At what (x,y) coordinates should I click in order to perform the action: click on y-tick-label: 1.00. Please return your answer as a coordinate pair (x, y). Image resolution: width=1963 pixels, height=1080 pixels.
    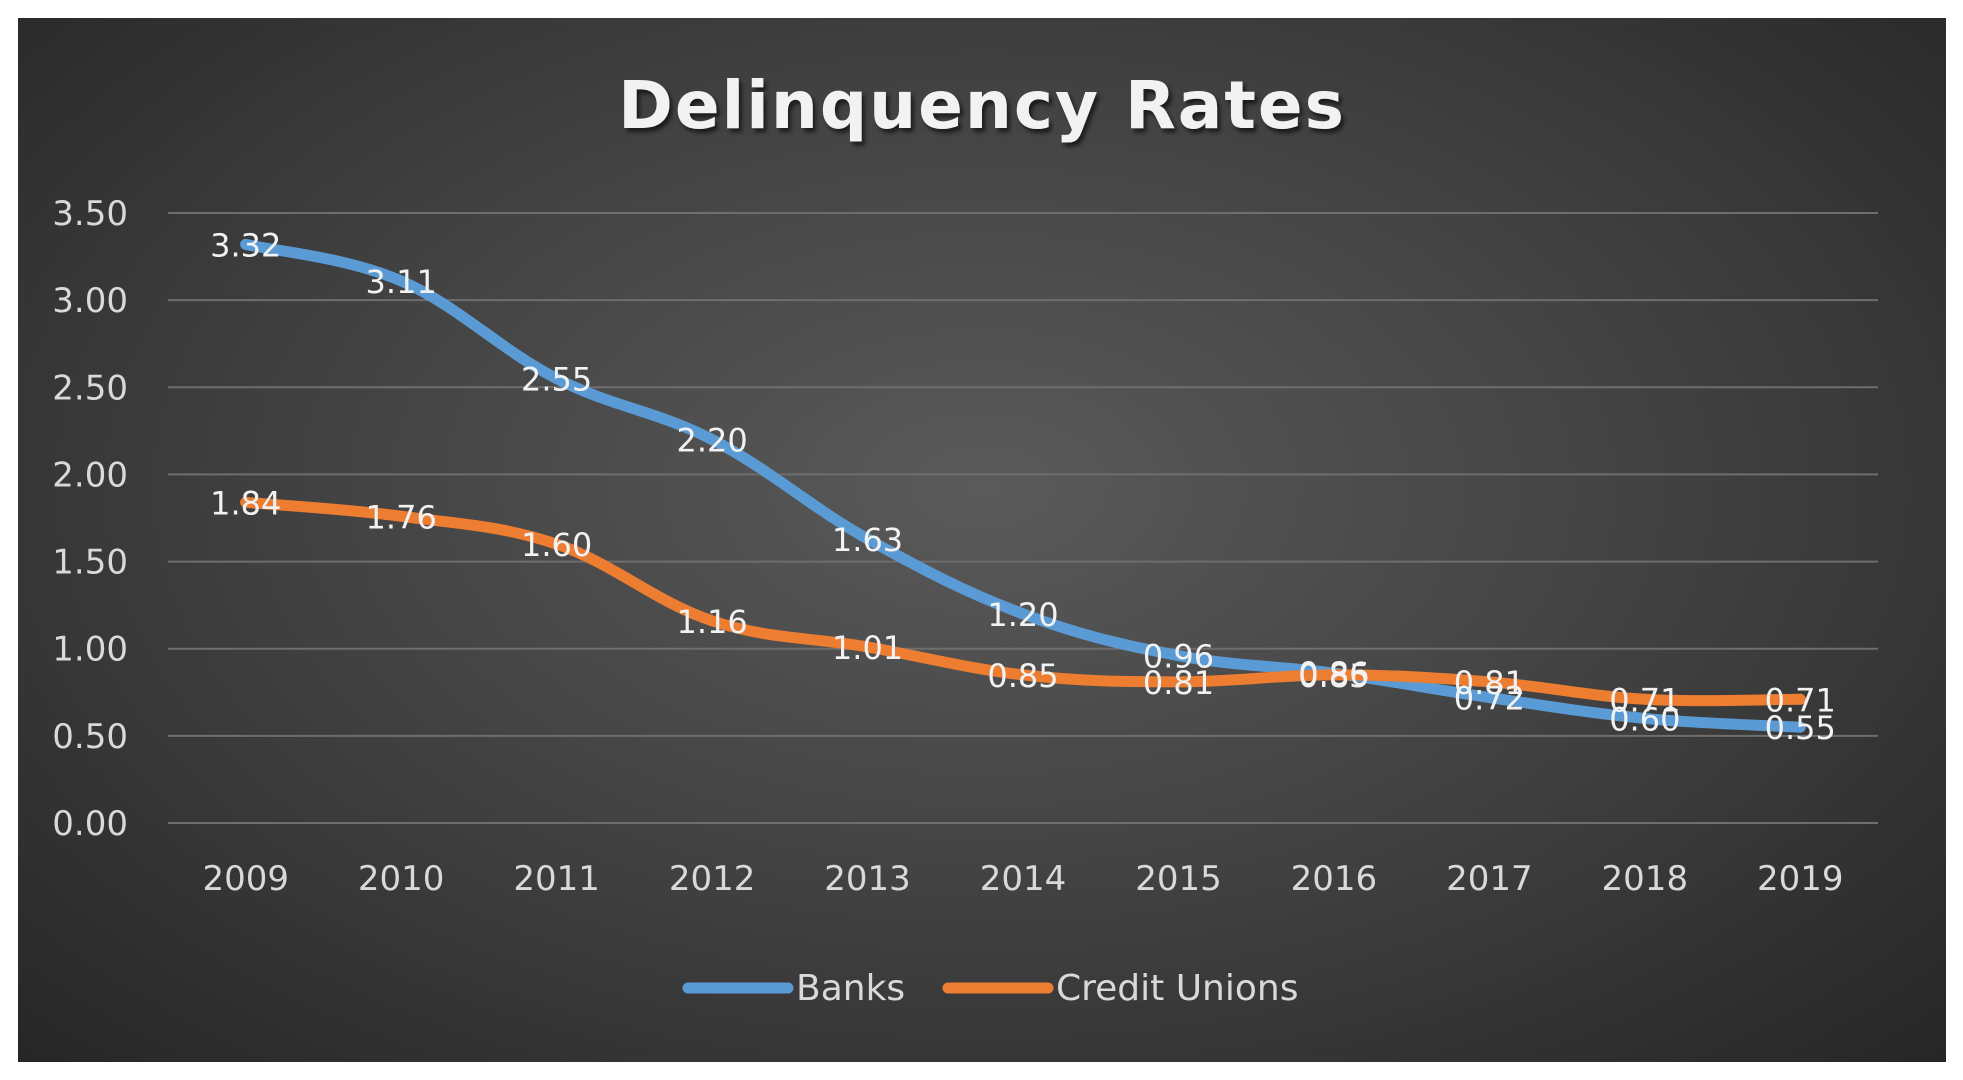
    Looking at the image, I should click on (90, 650).